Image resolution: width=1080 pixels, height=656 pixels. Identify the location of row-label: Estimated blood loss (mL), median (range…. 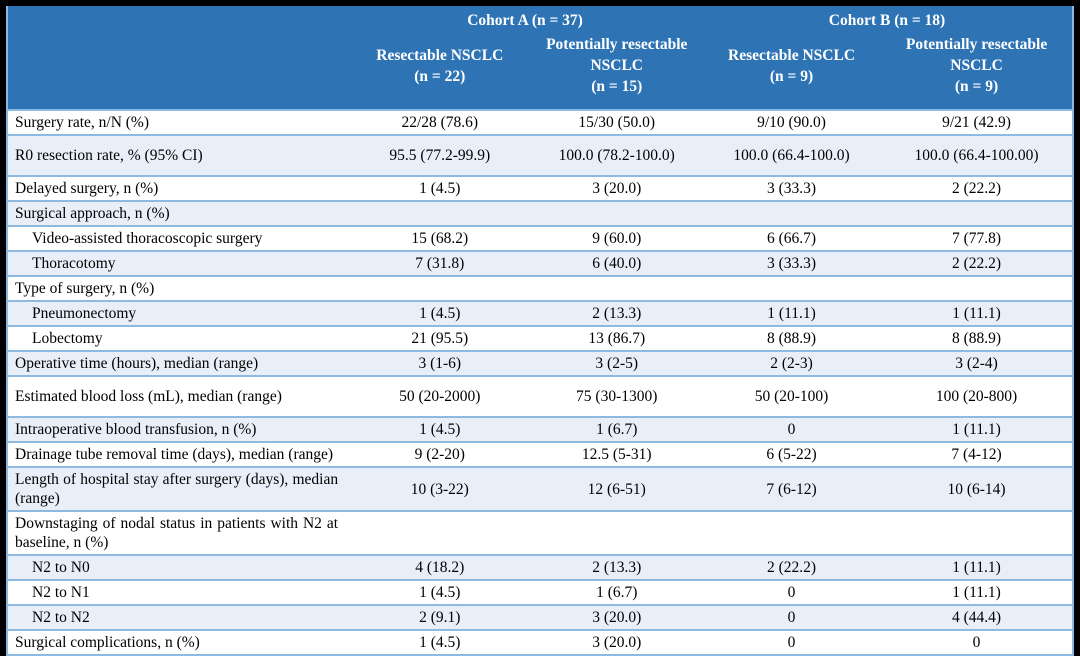
(178, 396).